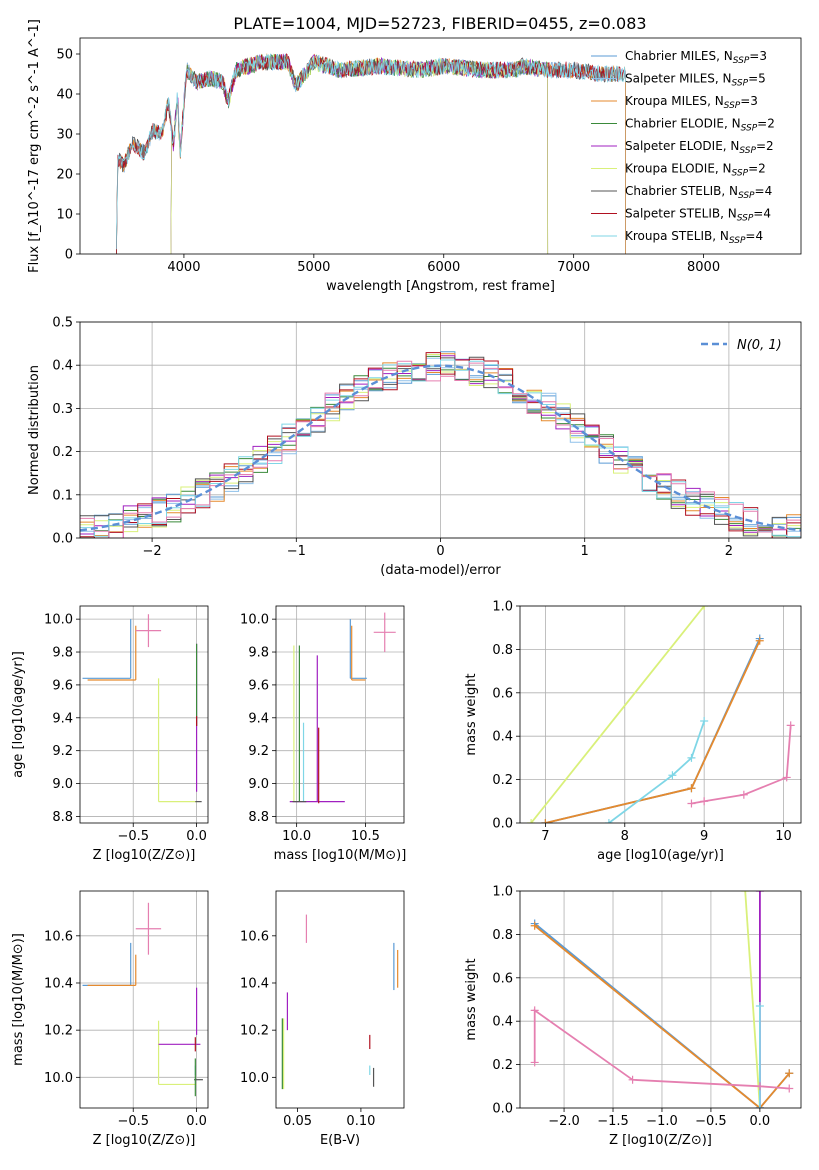 The width and height of the screenshot is (819, 1170). Describe the element at coordinates (62, 323) in the screenshot. I see `y-tick-label: 0.5` at that location.